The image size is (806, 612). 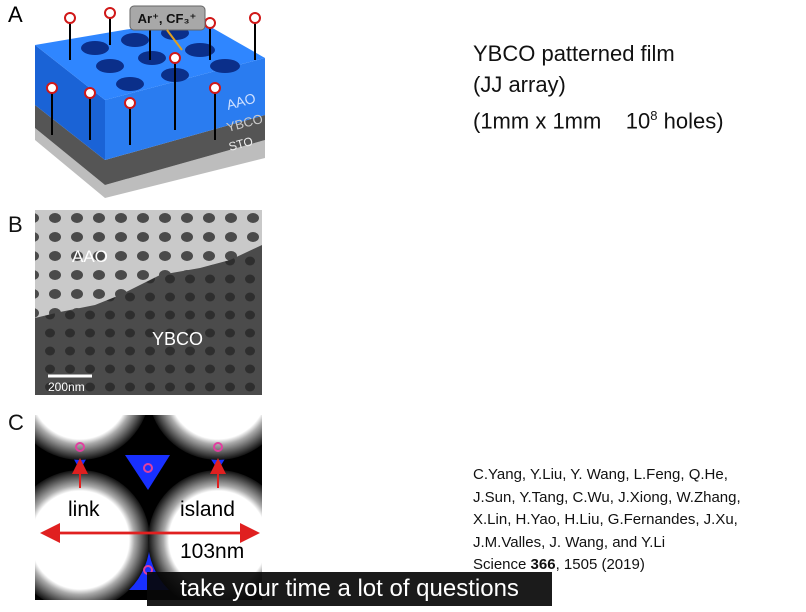 What do you see at coordinates (15, 14) in the screenshot?
I see `panel-label: A` at bounding box center [15, 14].